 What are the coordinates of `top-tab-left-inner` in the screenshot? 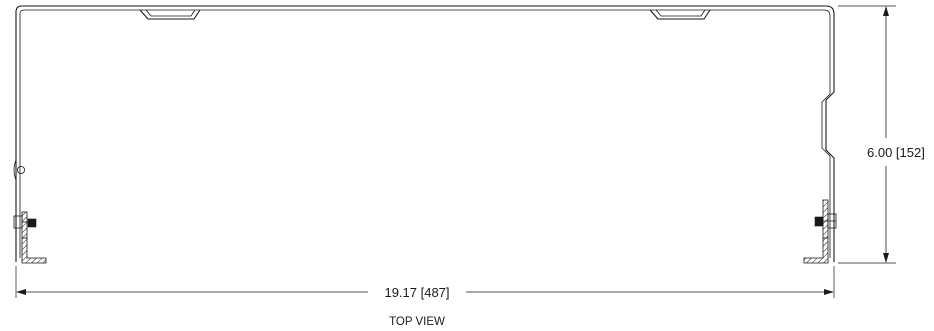 It's located at (170, 13).